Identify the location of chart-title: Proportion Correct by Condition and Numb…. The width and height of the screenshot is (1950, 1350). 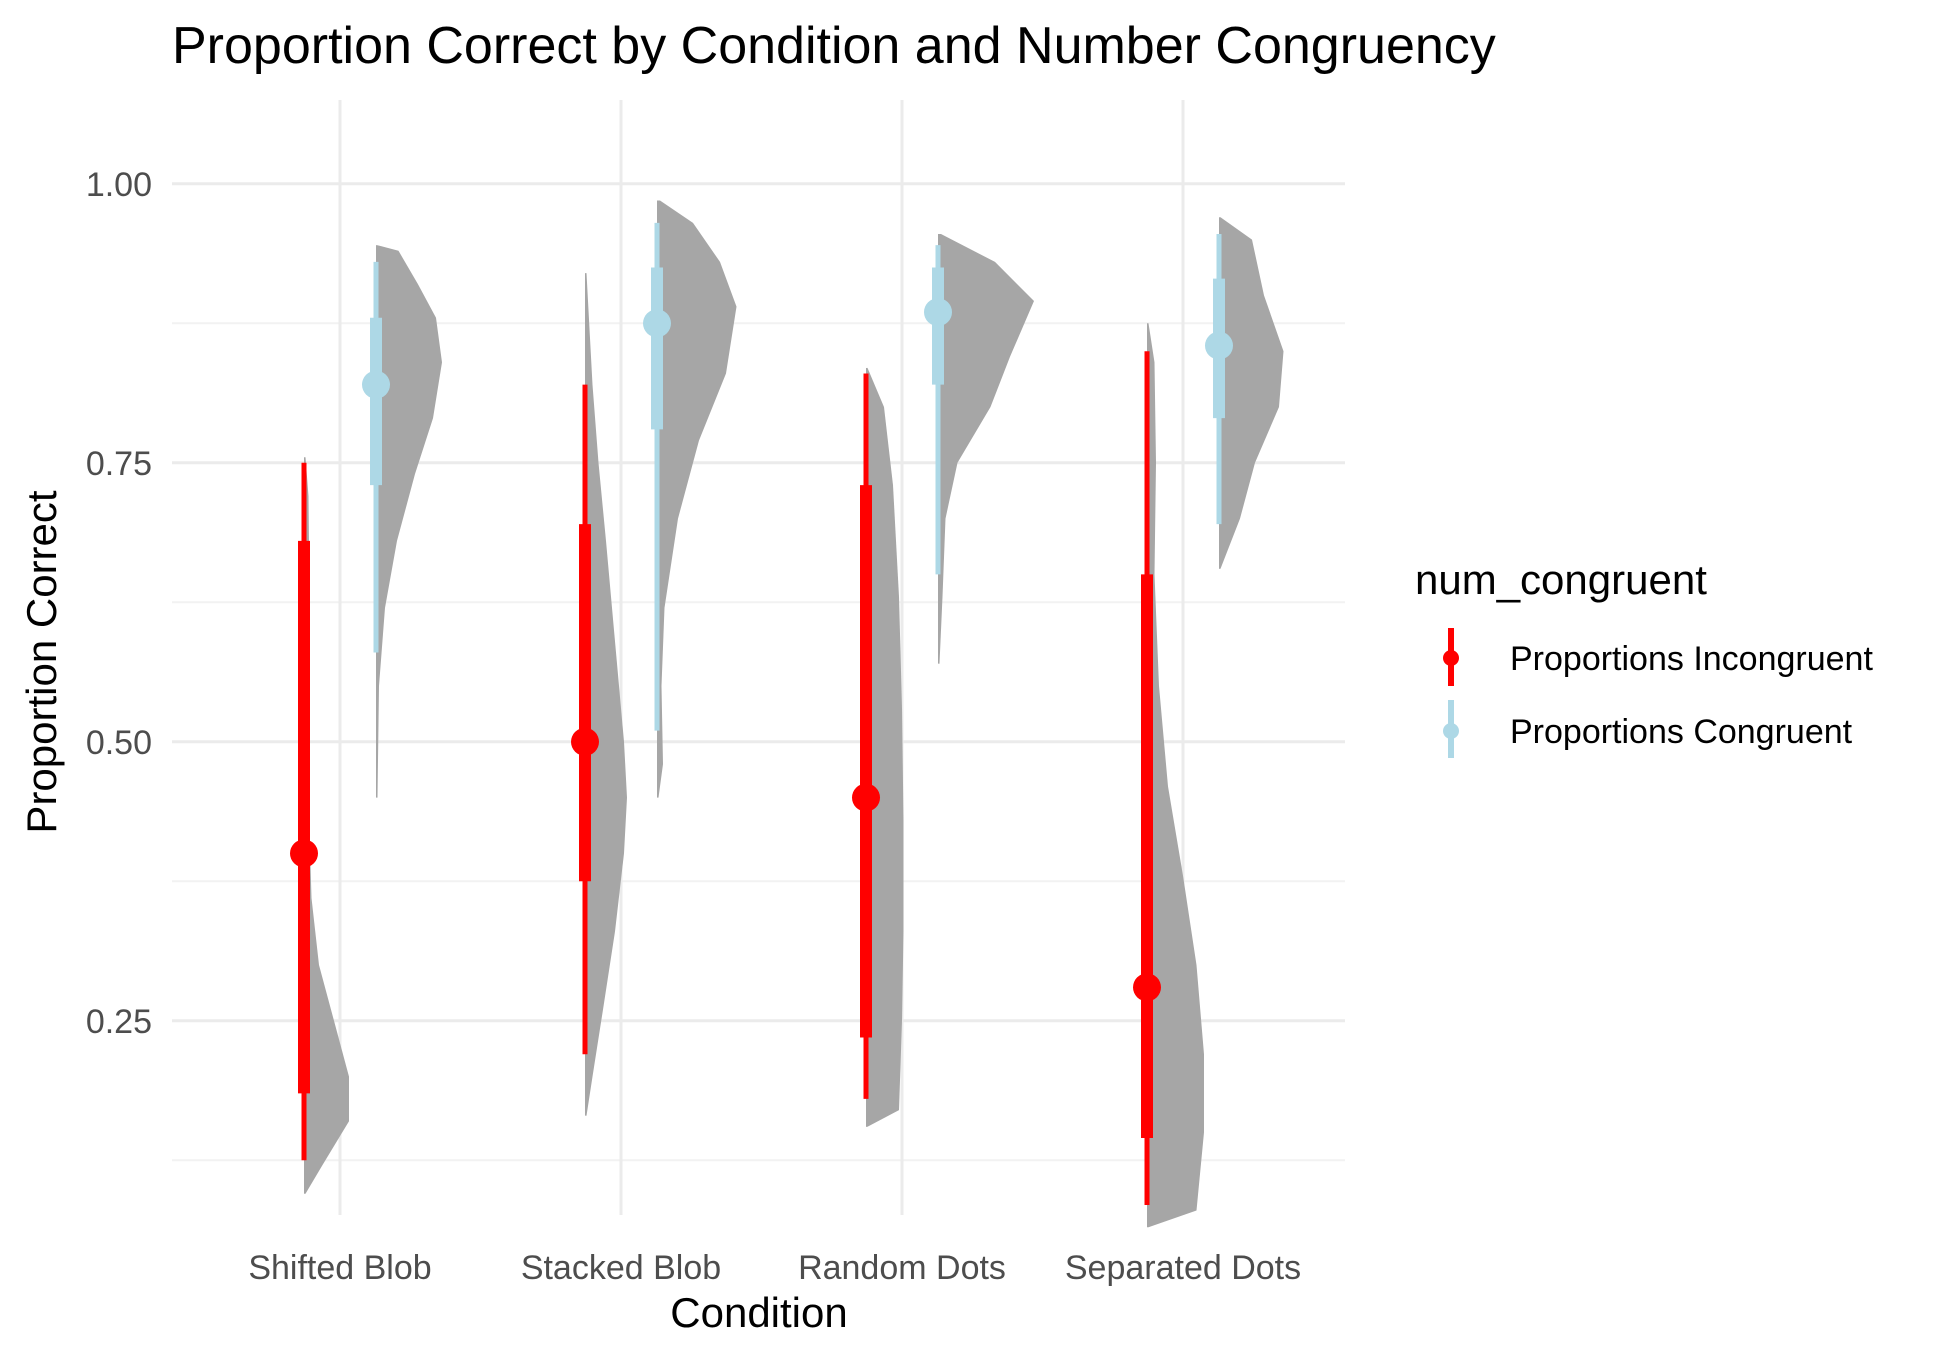
(834, 46).